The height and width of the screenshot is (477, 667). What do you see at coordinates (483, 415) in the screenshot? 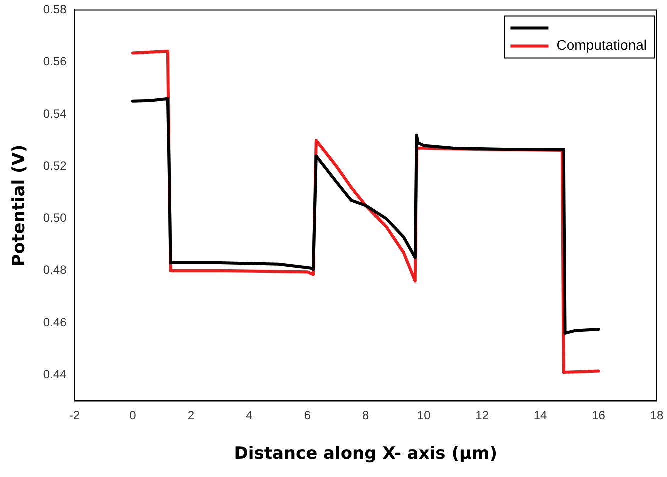
I see `x-tick-label: 12` at bounding box center [483, 415].